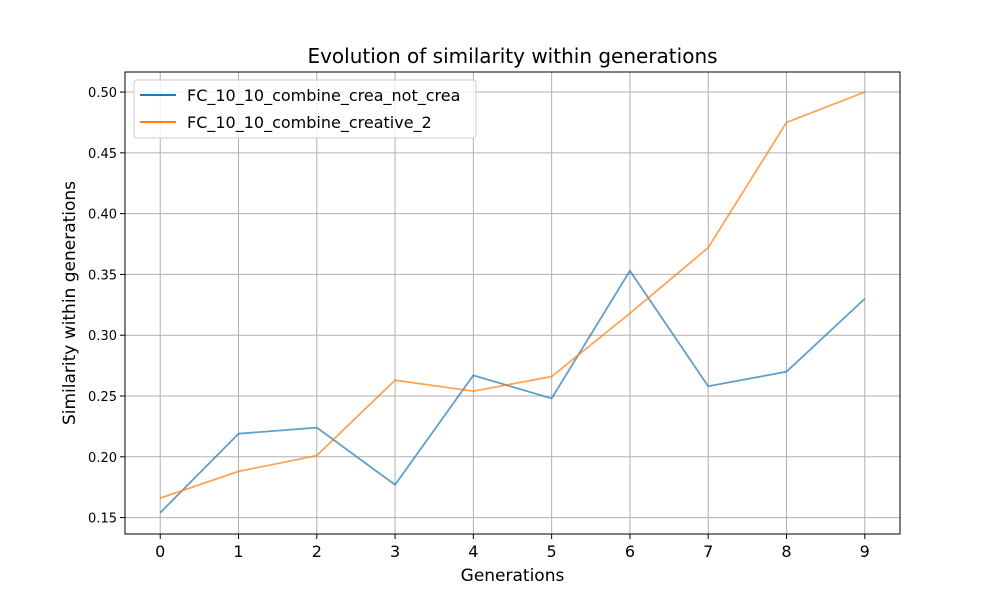  What do you see at coordinates (865, 551) in the screenshot?
I see `x-tick-label: 9` at bounding box center [865, 551].